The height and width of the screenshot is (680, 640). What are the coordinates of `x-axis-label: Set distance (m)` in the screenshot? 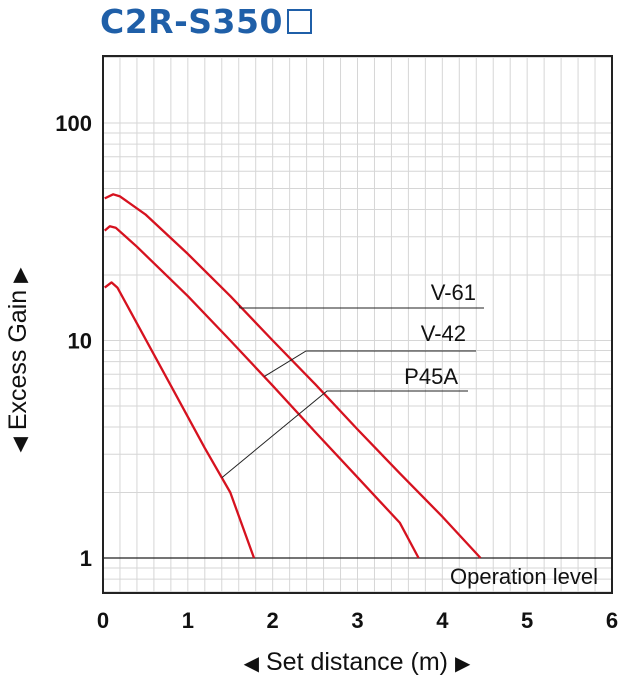 It's located at (357, 662).